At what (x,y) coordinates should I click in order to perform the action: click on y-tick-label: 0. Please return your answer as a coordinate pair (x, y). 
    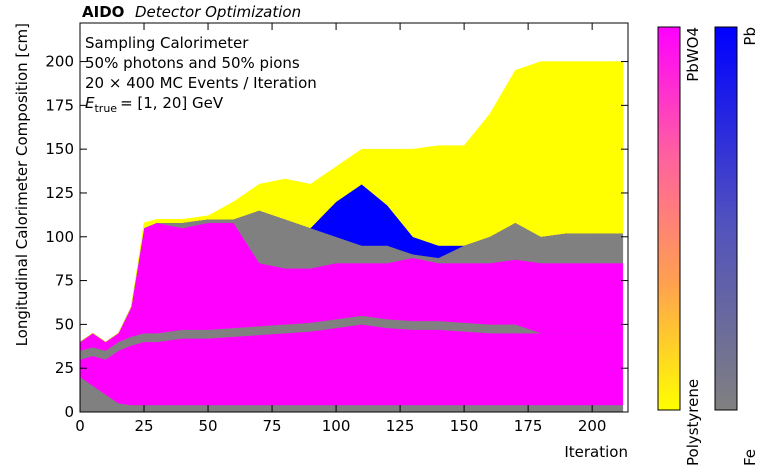
    Looking at the image, I should click on (69, 412).